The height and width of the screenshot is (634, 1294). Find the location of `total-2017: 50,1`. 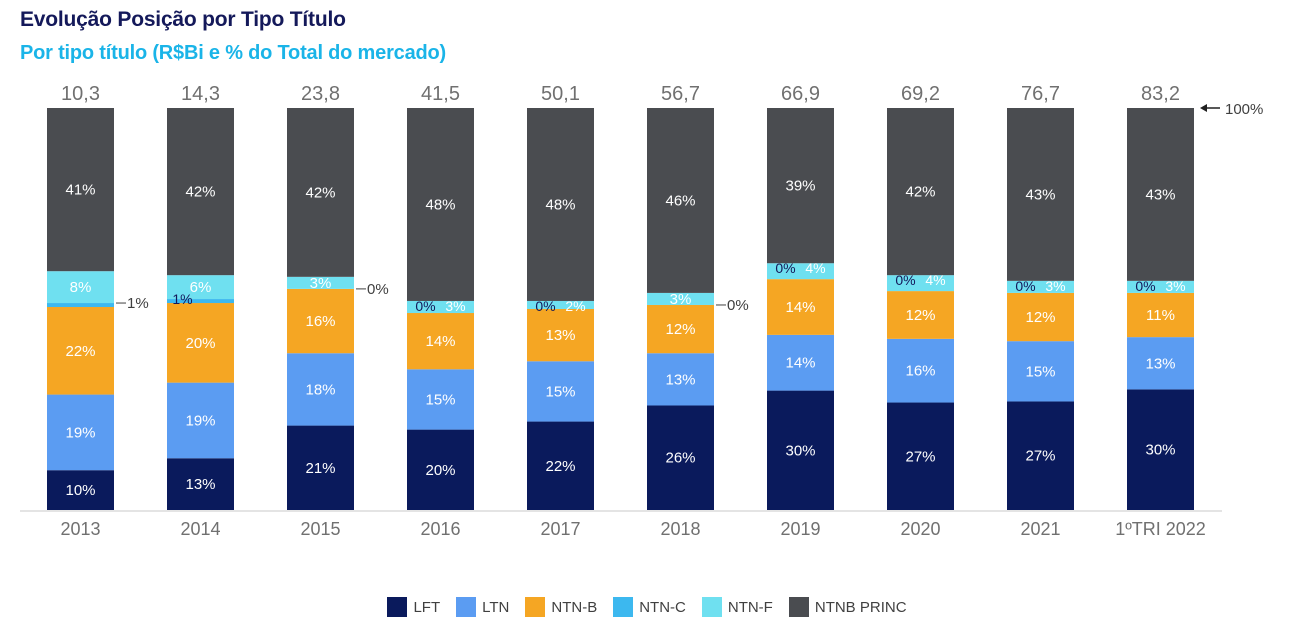

total-2017: 50,1 is located at coordinates (560, 94).